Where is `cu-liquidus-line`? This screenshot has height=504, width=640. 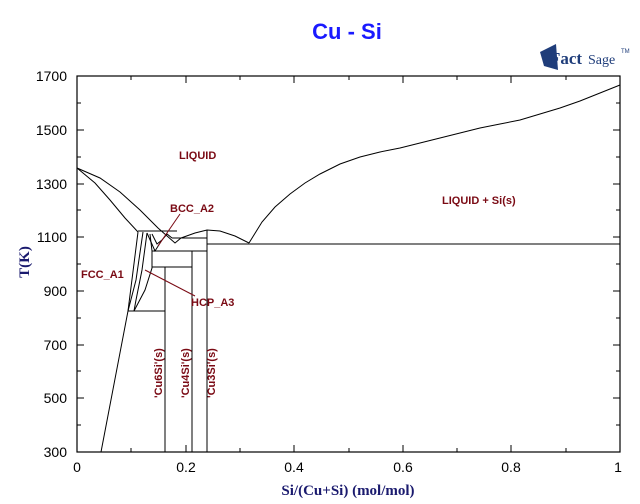
cu-liquidus-line is located at coordinates (129, 205).